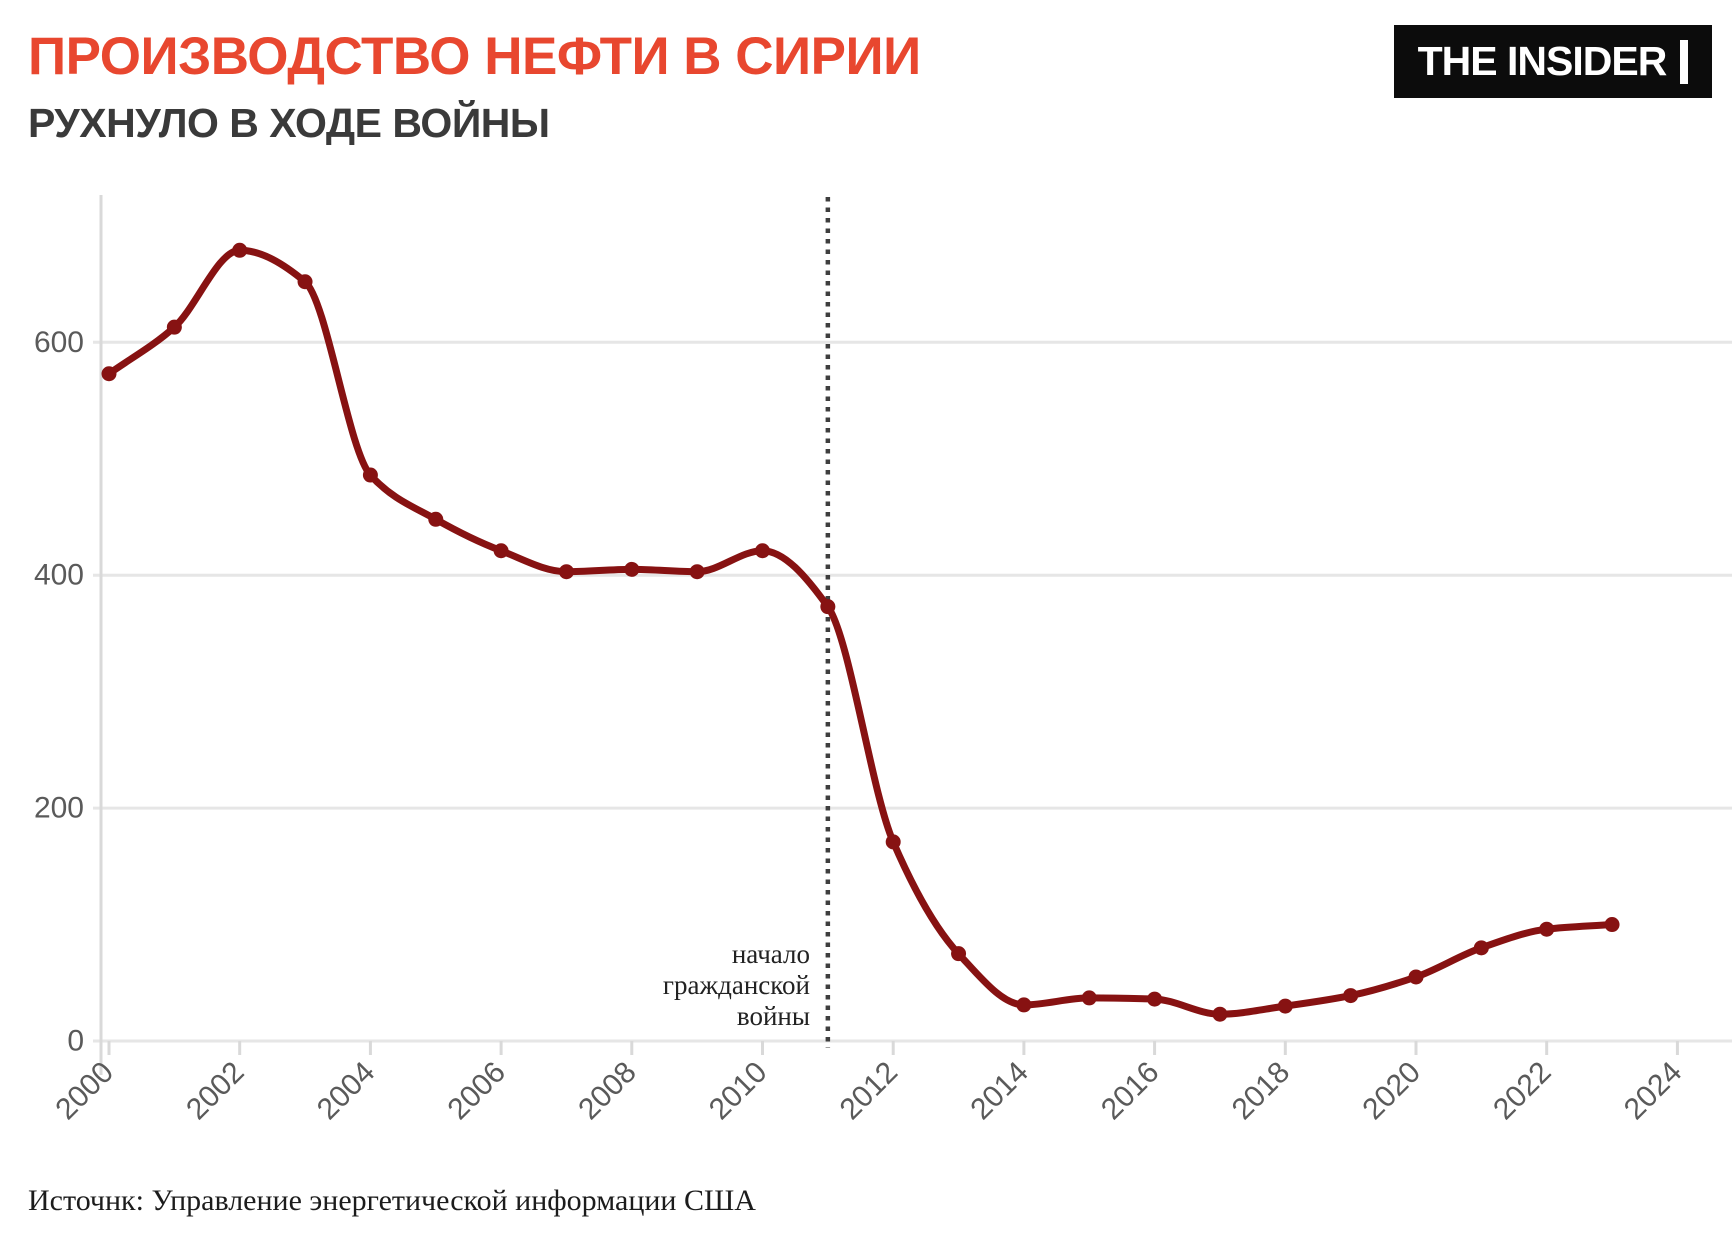 The image size is (1732, 1245). What do you see at coordinates (215, 1091) in the screenshot?
I see `x-axis-label-2002: 2002` at bounding box center [215, 1091].